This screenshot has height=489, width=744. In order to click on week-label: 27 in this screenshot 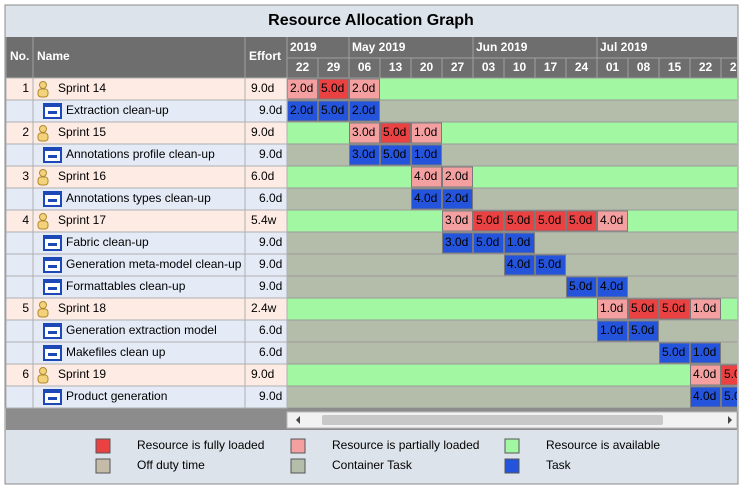, I will do `click(458, 67)`.